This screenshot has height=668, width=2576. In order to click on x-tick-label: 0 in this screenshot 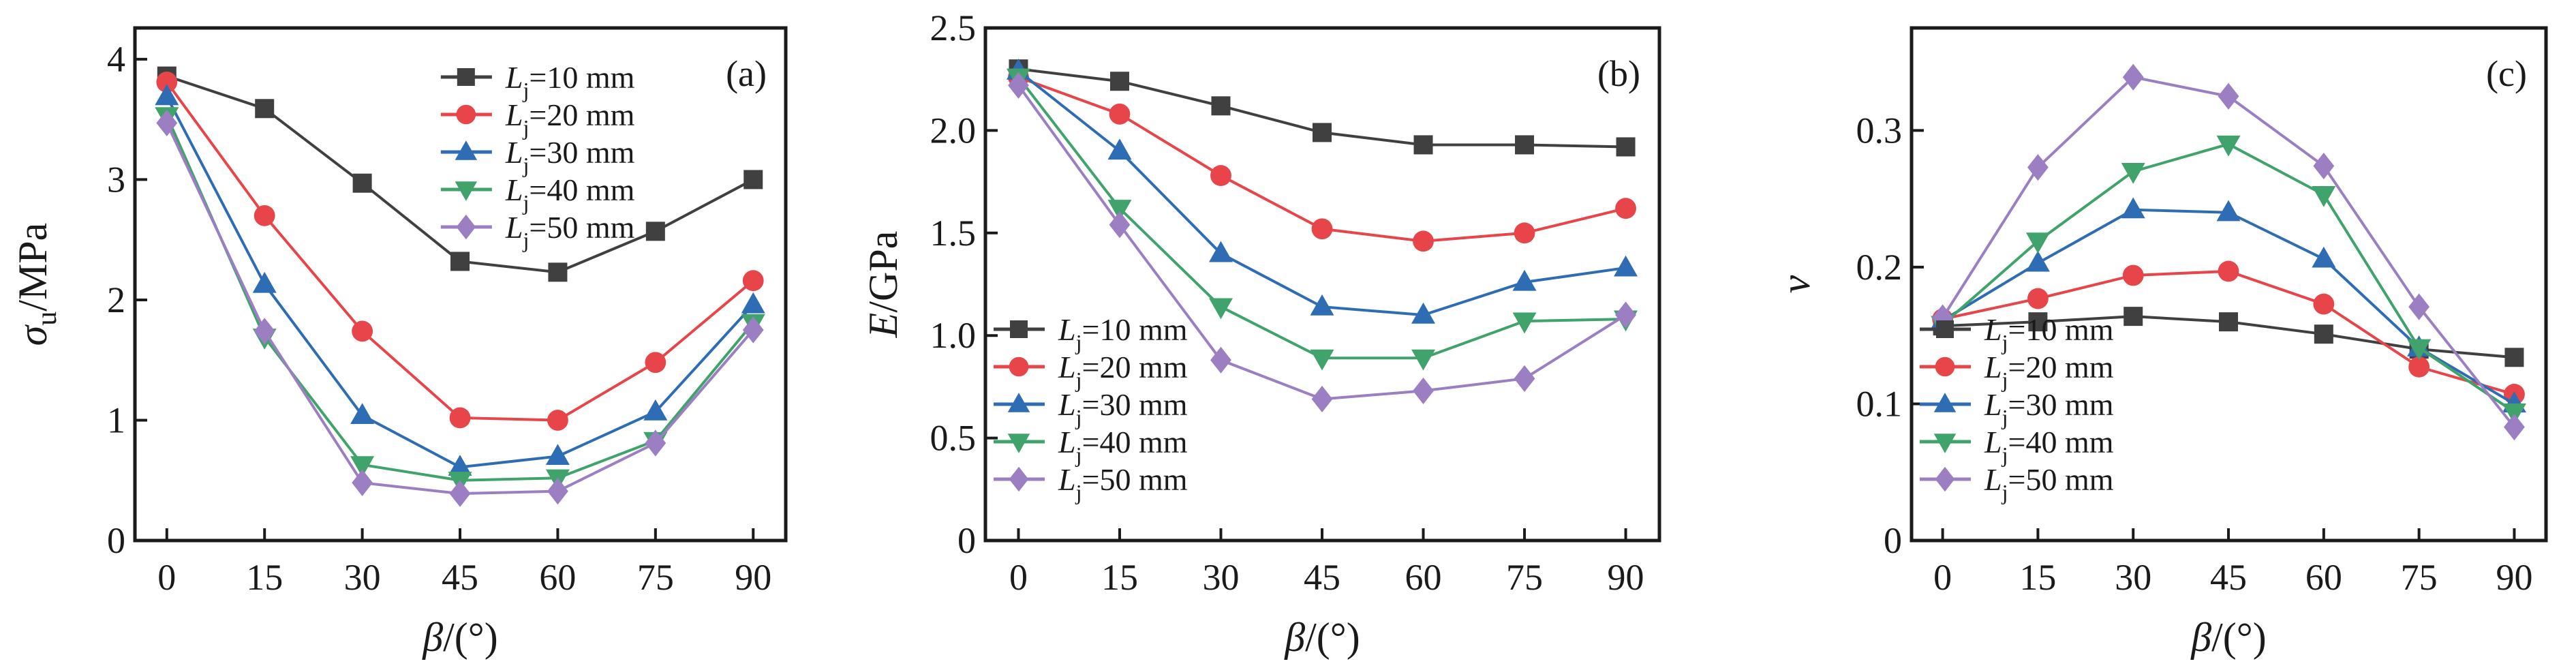, I will do `click(1019, 577)`.